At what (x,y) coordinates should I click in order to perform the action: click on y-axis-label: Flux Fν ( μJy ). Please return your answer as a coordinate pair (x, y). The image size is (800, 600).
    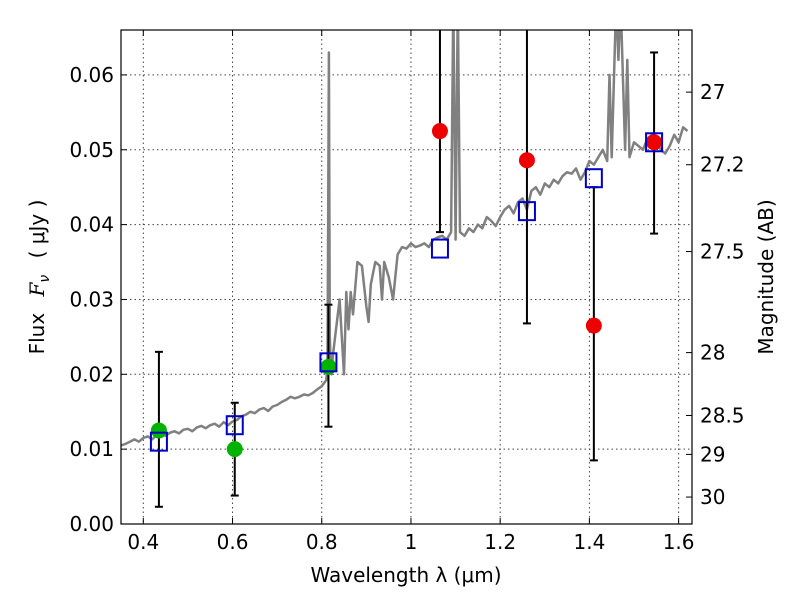
    Looking at the image, I should click on (39, 277).